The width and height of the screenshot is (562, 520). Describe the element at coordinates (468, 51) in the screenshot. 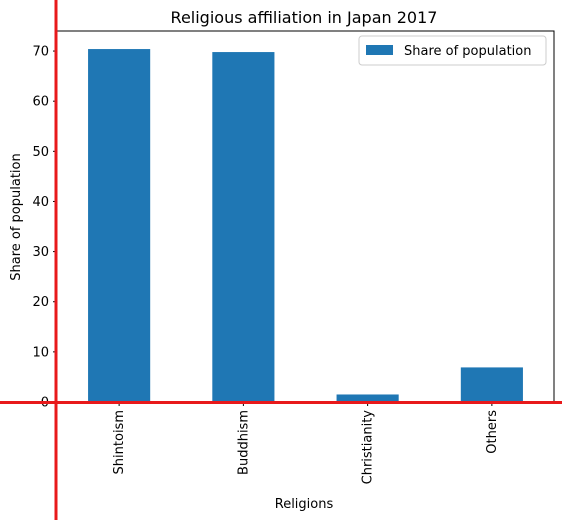

I see `legend-label: Share of population` at that location.